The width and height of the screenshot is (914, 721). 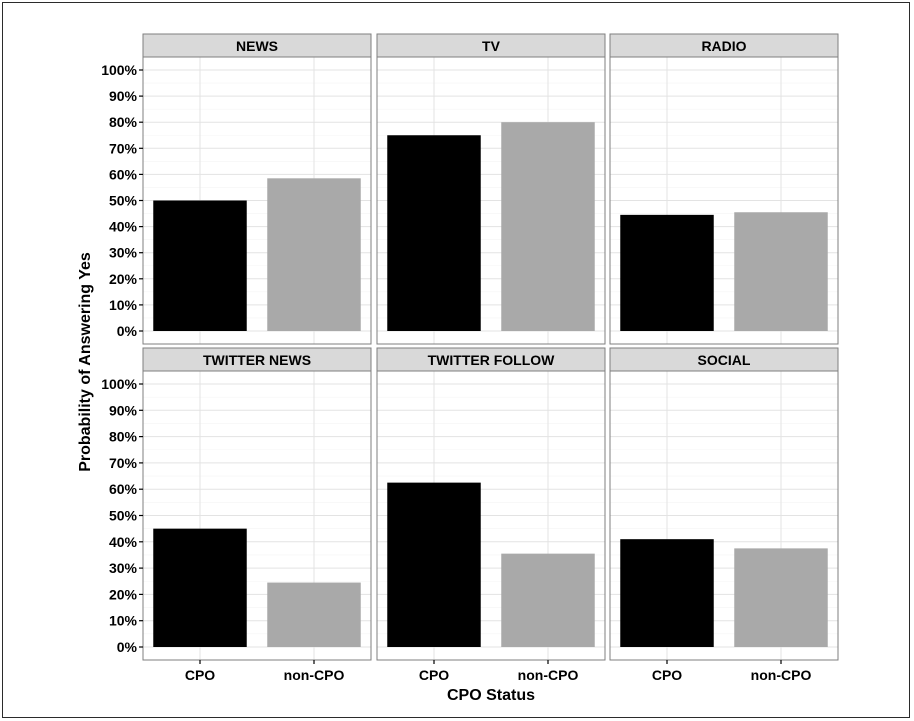 What do you see at coordinates (491, 46) in the screenshot?
I see `panel-title: TV` at bounding box center [491, 46].